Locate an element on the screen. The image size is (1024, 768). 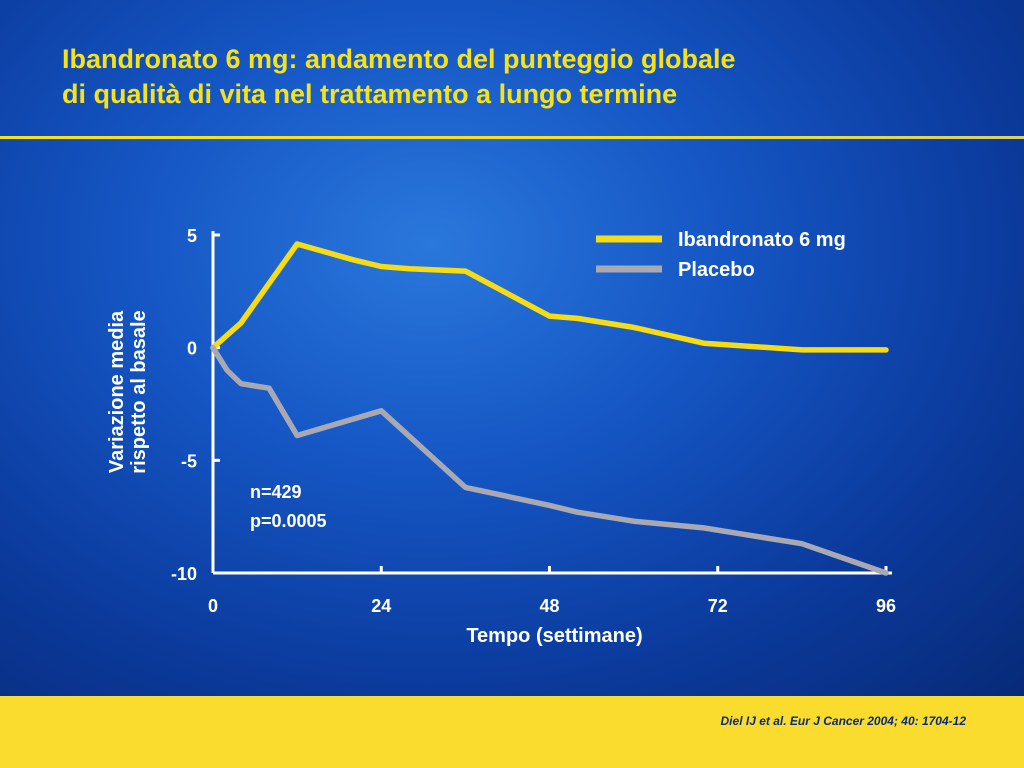
y-axis-title: Variazione mediarispetto al basale is located at coordinates (128, 392).